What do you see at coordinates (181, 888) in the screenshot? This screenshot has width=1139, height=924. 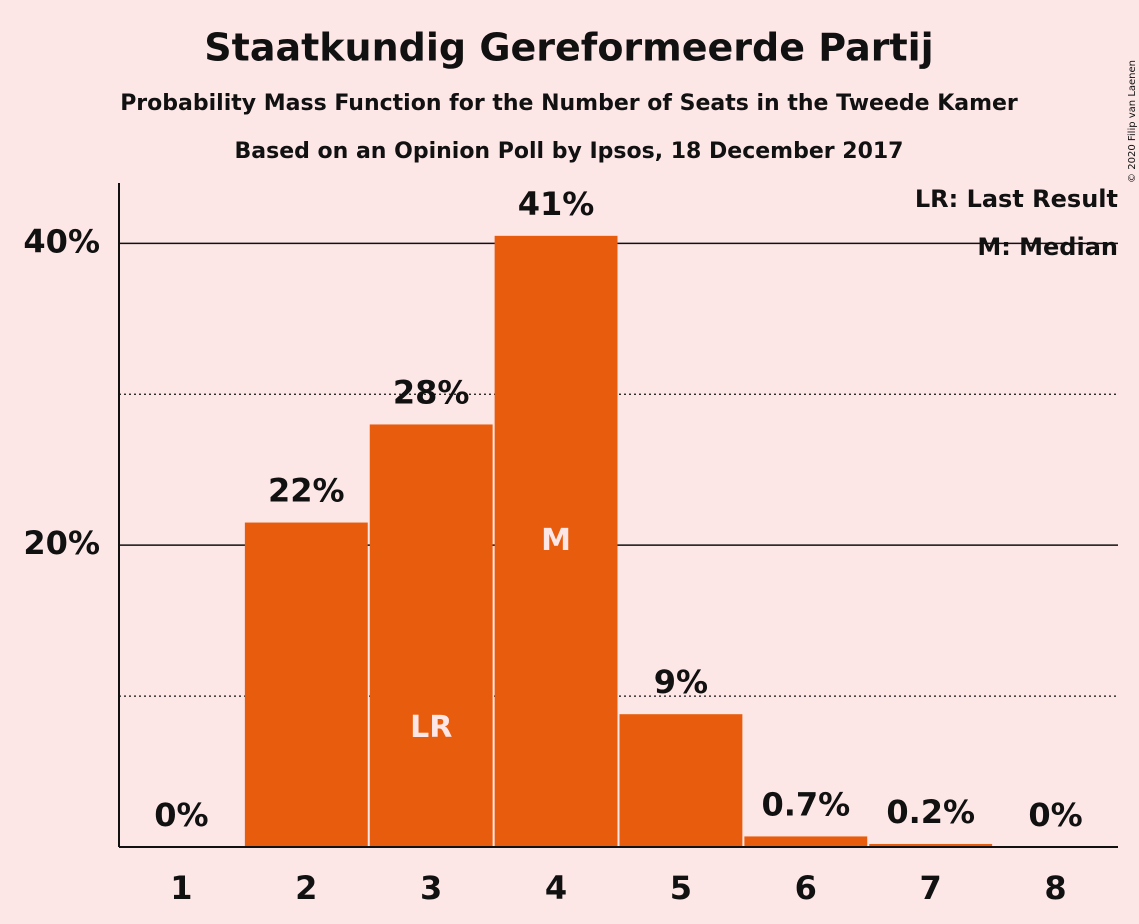 I see `x-tick-label: 1` at bounding box center [181, 888].